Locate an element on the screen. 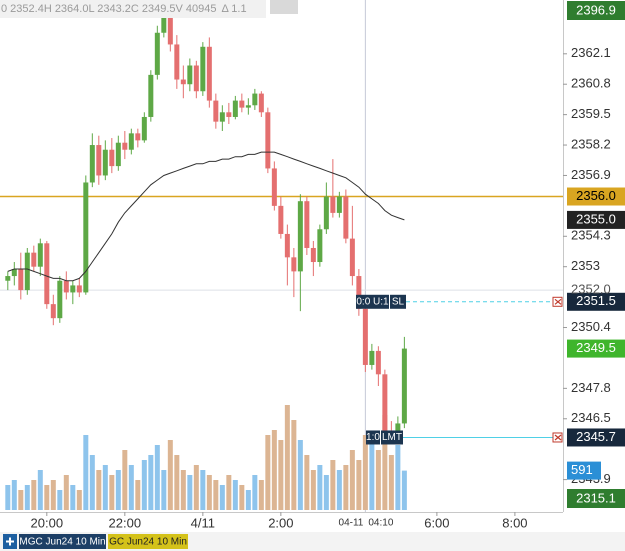  axis-top-label: 2396.9 is located at coordinates (596, 9).